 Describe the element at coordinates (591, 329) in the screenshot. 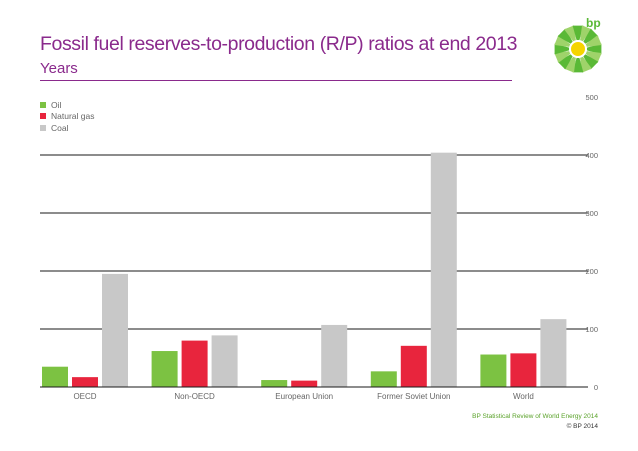

I see `y-tick-label: 100` at that location.